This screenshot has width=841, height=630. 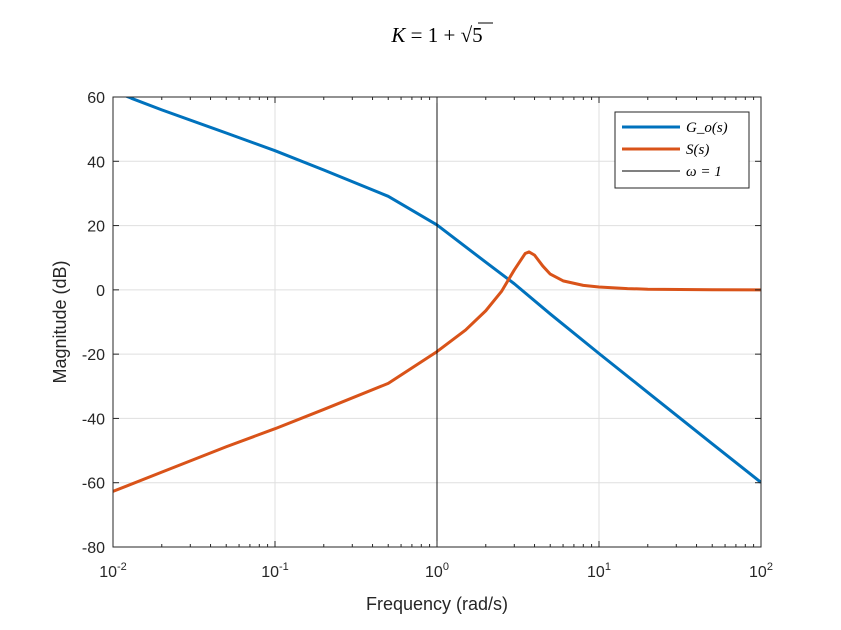 I want to click on chart-title: K = 1 + √5, so click(x=436, y=35).